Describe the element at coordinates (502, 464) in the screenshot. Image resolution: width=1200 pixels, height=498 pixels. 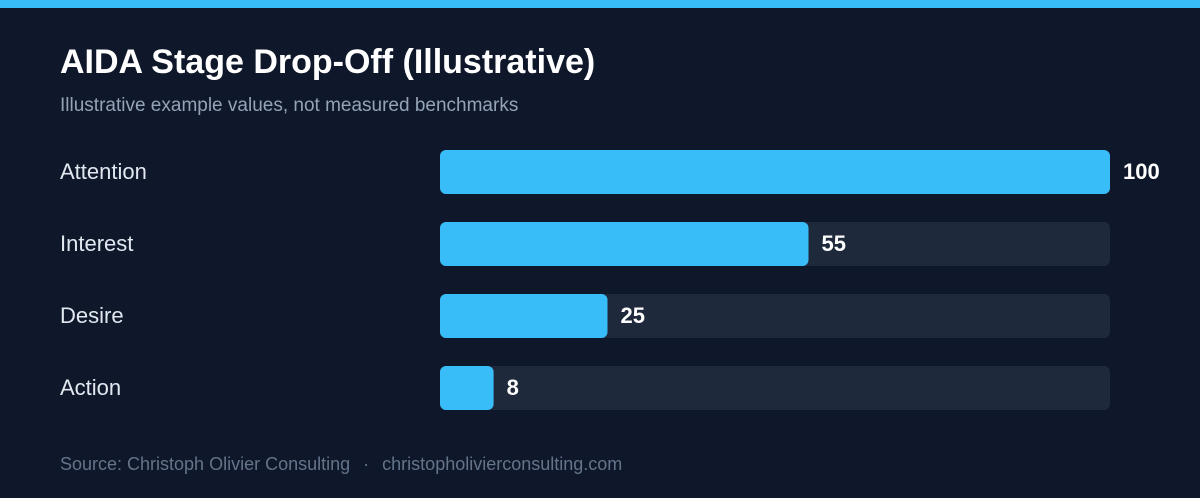
I see `footer-website: christopholivierconsulting.com` at that location.